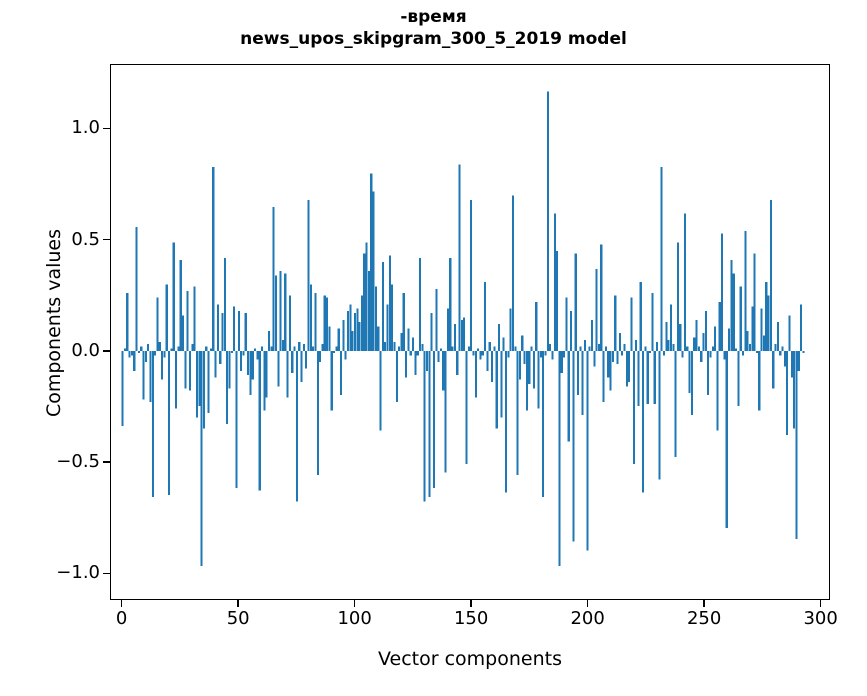 Image resolution: width=867 pixels, height=696 pixels. Describe the element at coordinates (354, 618) in the screenshot. I see `x-tick-label: 100` at that location.